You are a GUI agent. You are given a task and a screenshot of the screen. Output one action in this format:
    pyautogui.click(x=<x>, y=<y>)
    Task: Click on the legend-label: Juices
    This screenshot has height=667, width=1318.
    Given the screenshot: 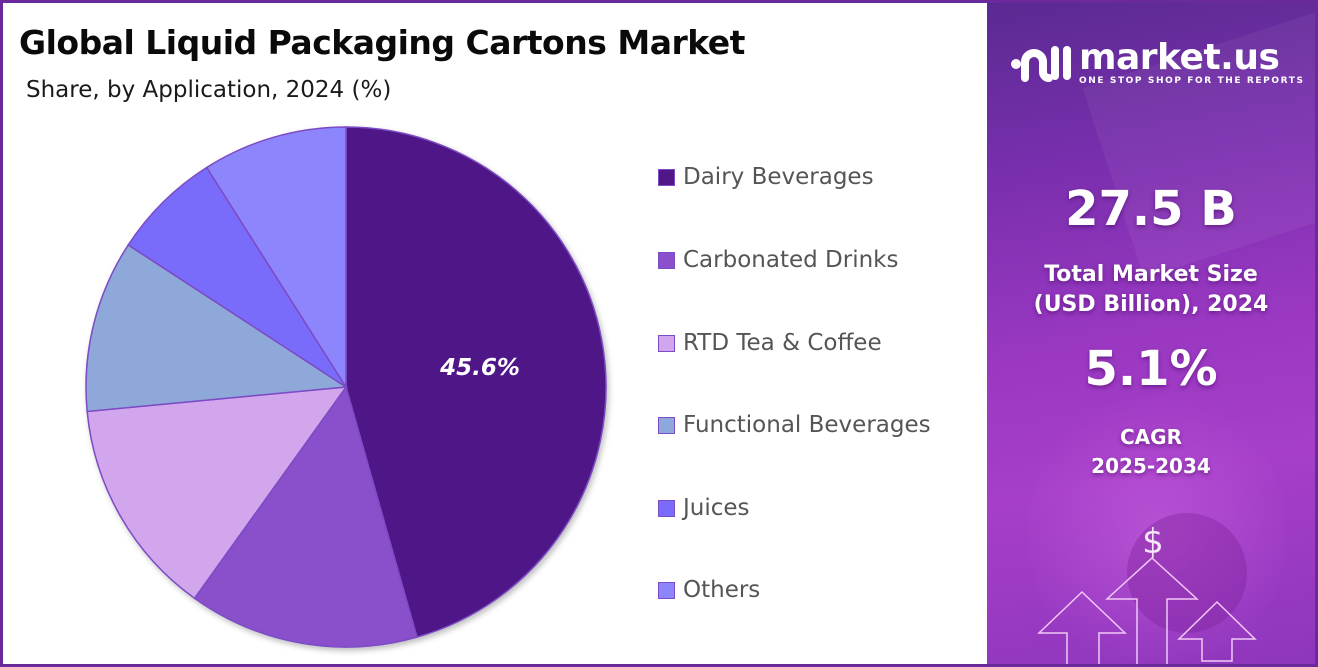 What is the action you would take?
    pyautogui.click(x=716, y=508)
    